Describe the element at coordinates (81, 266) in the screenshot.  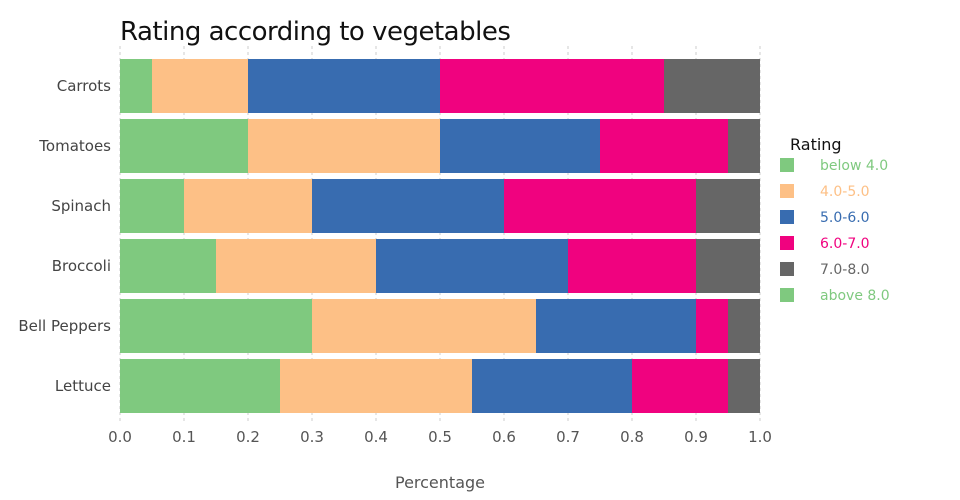
I see `category-label: Broccoli` at that location.